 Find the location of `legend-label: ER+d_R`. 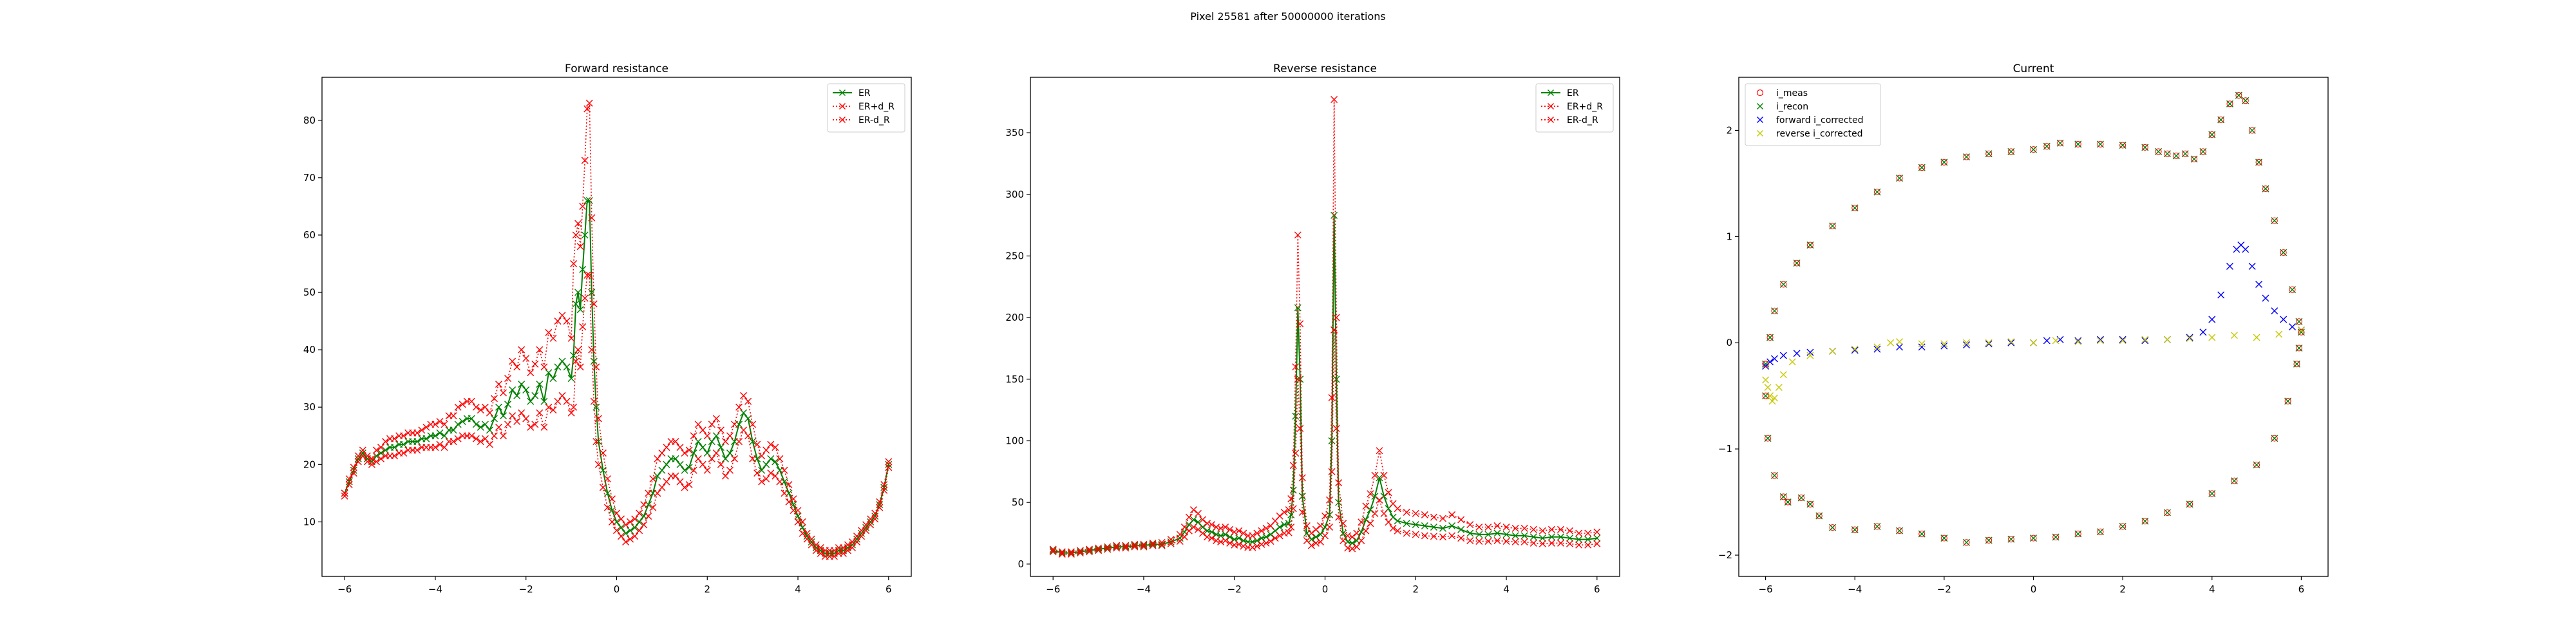

legend-label: ER+d_R is located at coordinates (877, 107).